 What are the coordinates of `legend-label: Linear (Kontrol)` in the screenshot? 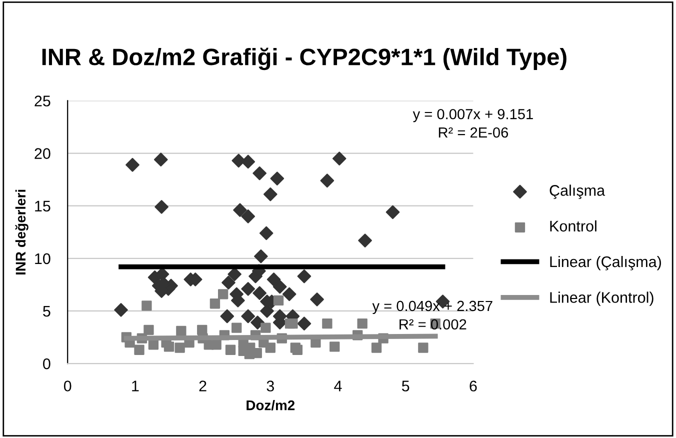 It's located at (602, 299).